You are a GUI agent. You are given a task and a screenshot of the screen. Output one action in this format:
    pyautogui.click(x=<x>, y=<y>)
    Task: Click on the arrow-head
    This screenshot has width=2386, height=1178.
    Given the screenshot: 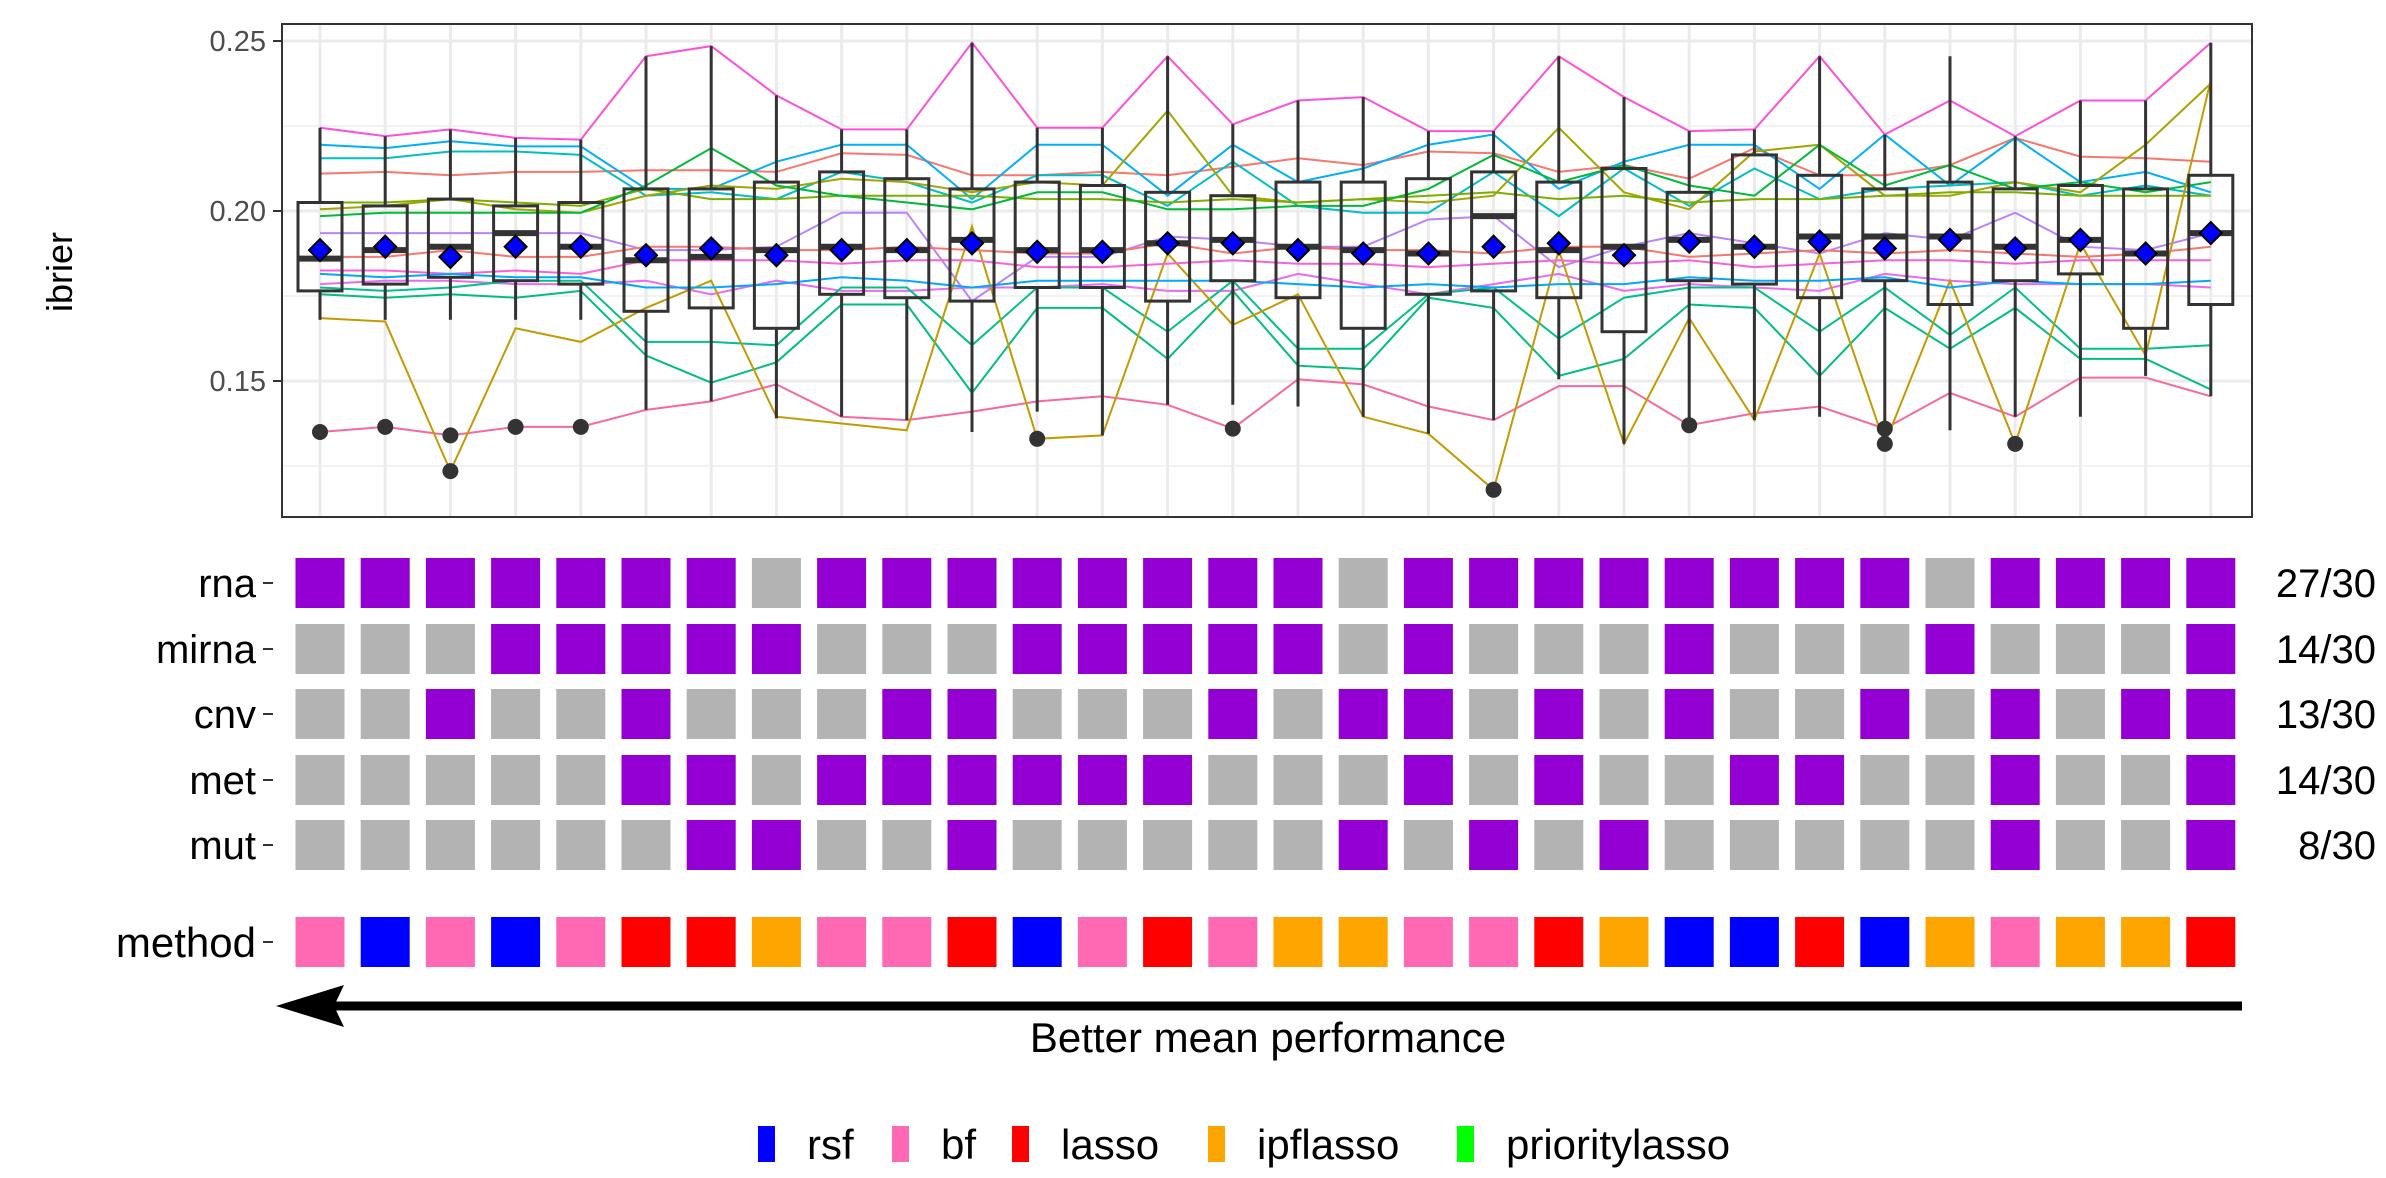 What is the action you would take?
    pyautogui.click(x=310, y=1006)
    